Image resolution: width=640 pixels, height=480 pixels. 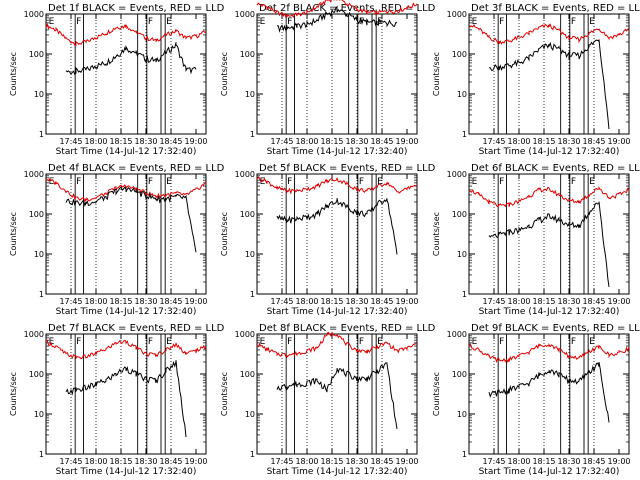 What do you see at coordinates (136, 168) in the screenshot?
I see `panel-title: Det 4f BLACK = Events, RED = LLD` at bounding box center [136, 168].